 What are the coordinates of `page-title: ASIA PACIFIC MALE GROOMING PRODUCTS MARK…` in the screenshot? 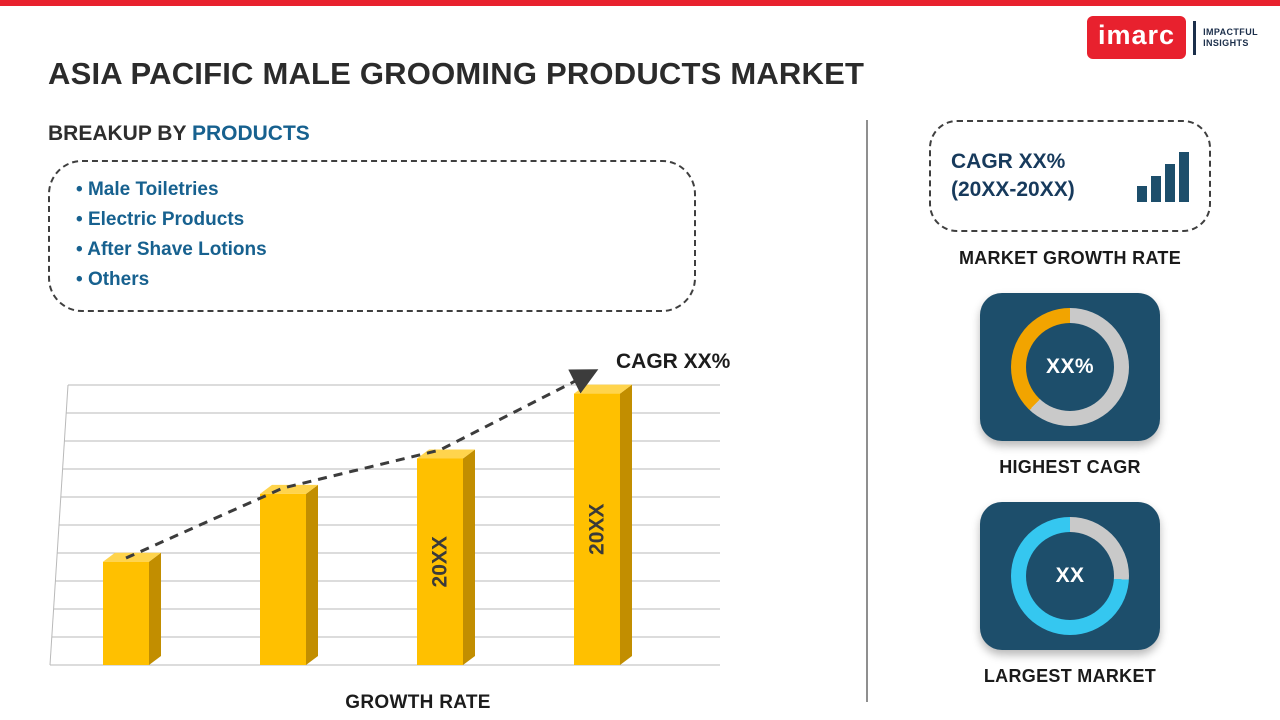 It's located at (456, 73).